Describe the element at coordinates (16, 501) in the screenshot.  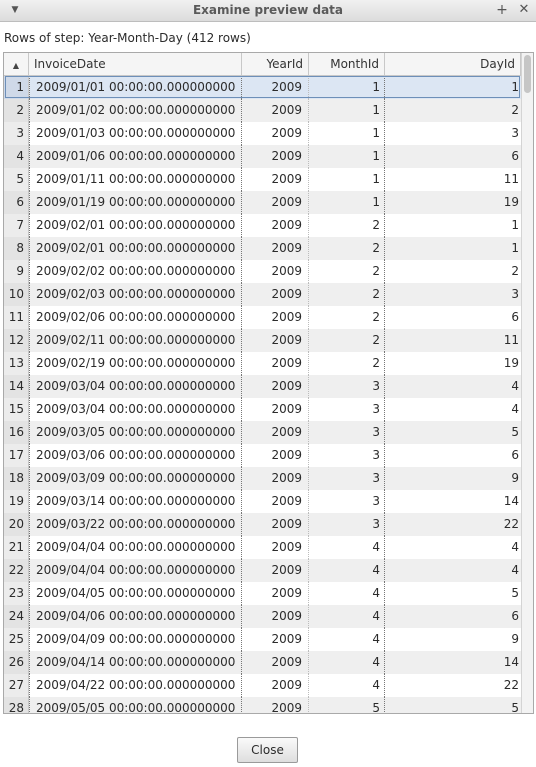
I see `row-number: 19` at that location.